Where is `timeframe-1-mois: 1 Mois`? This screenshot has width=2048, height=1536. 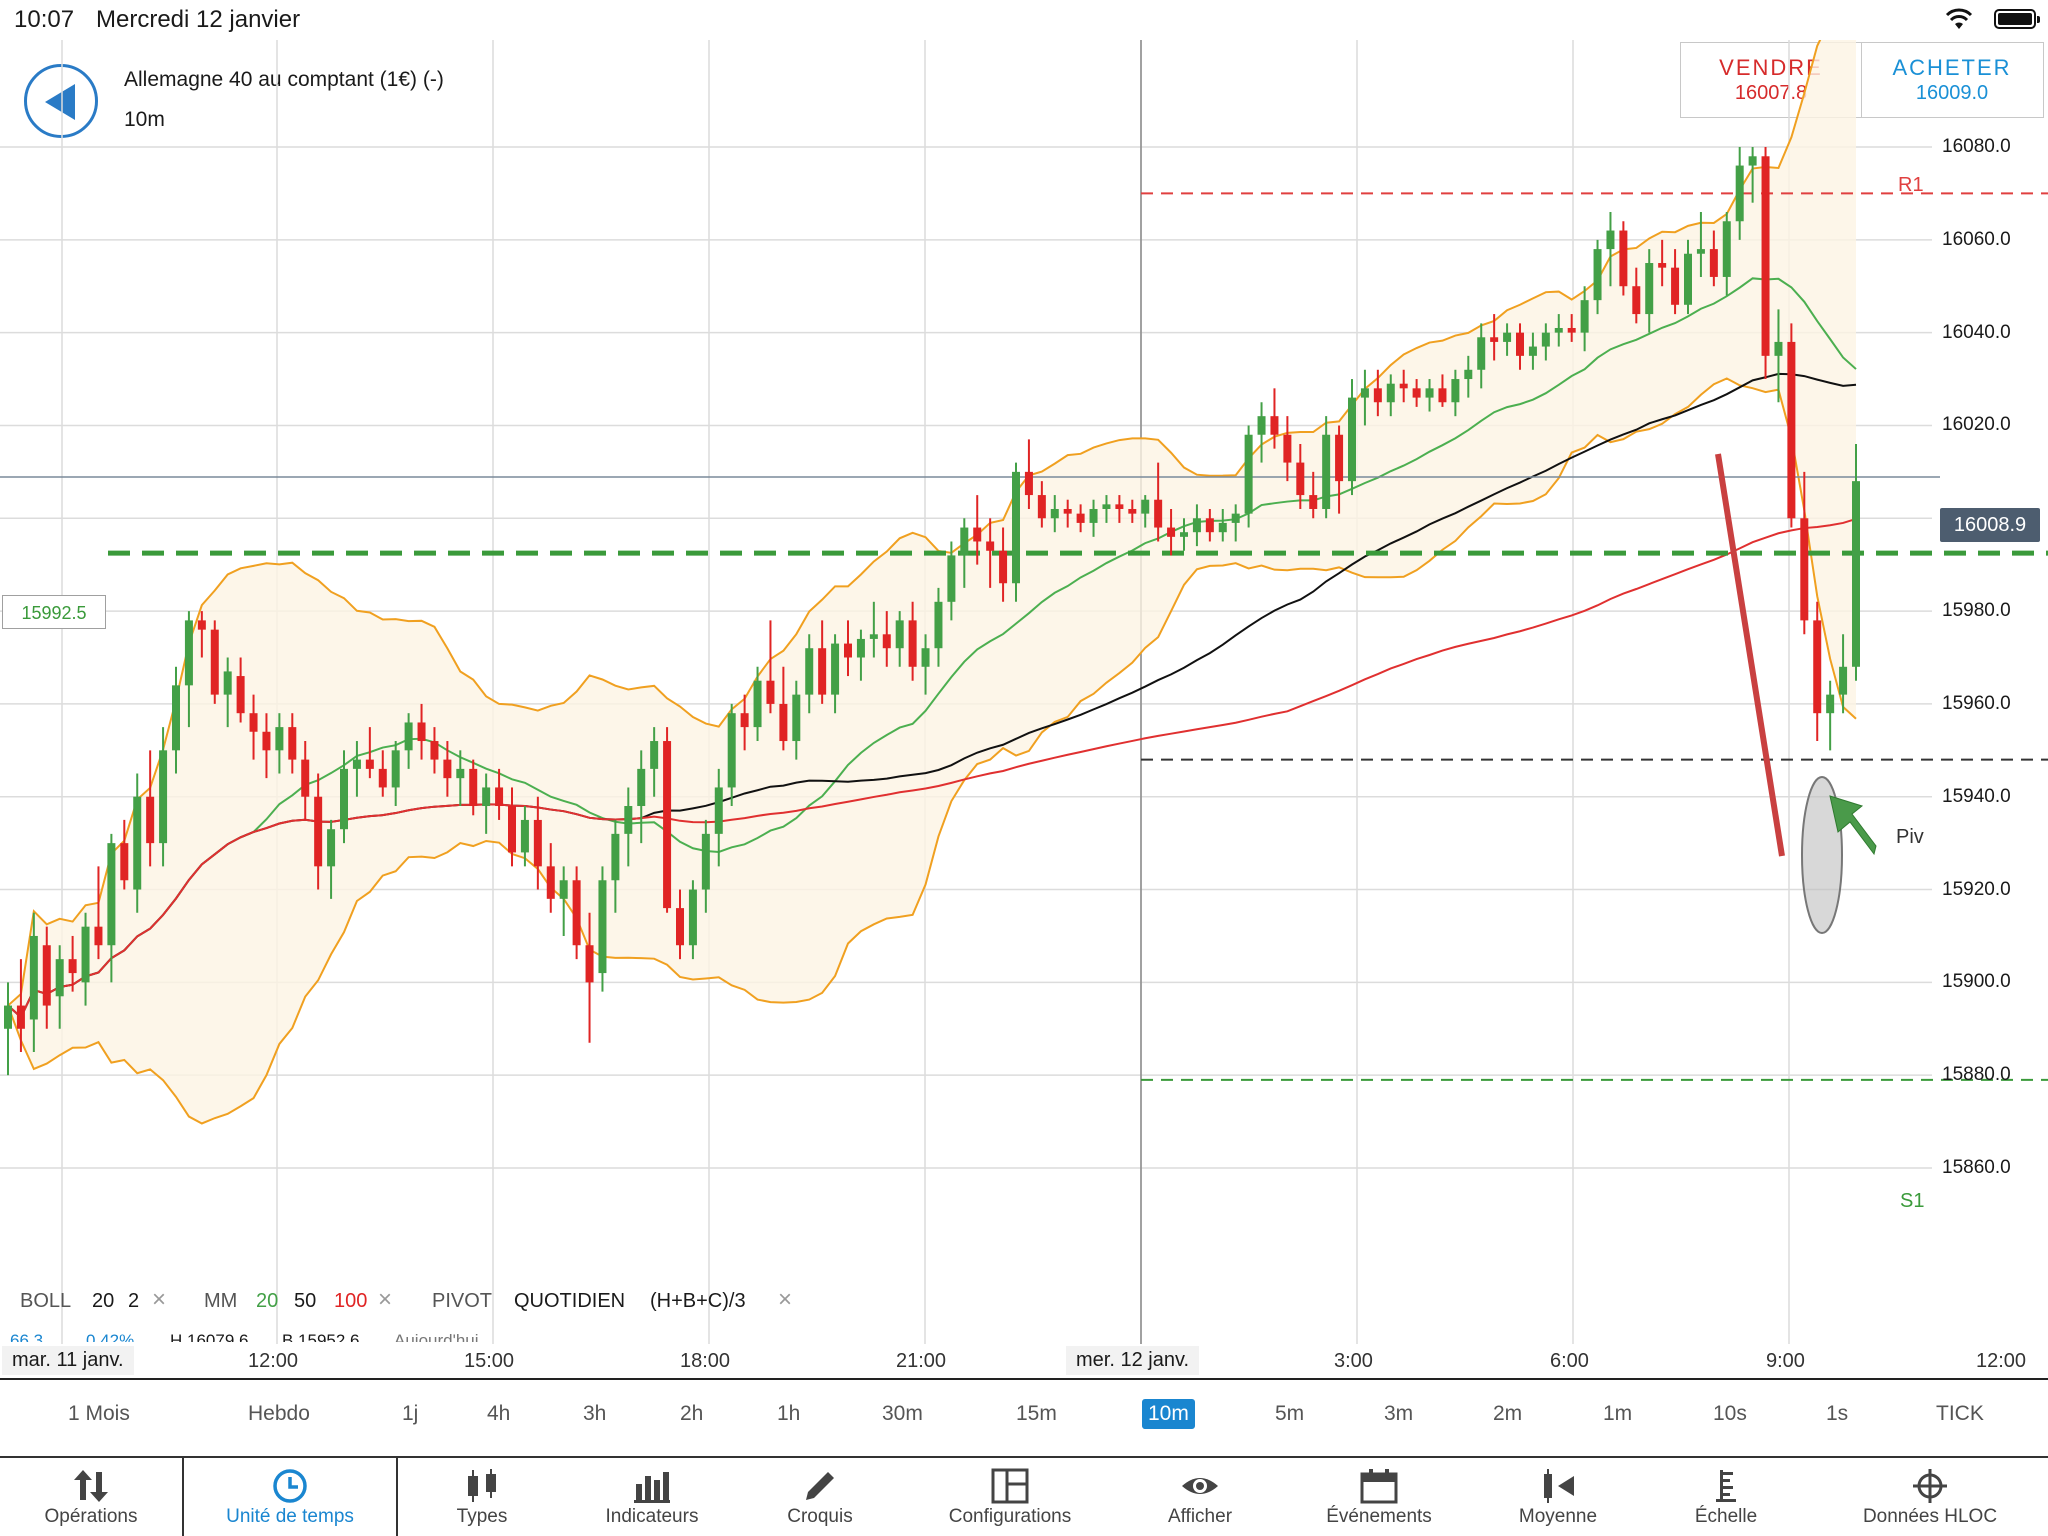 timeframe-1-mois: 1 Mois is located at coordinates (99, 1413).